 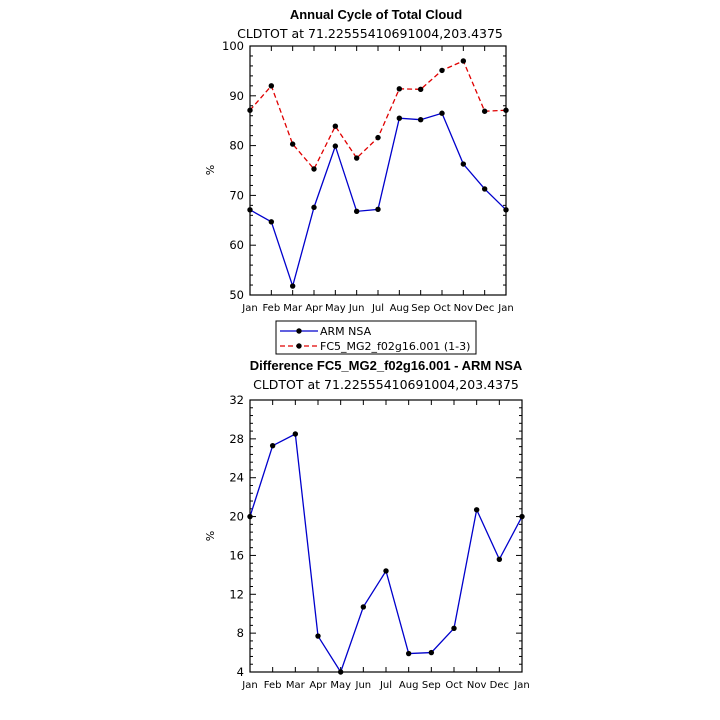 I want to click on top-chart-x-tick-label: Apr, so click(x=314, y=308).